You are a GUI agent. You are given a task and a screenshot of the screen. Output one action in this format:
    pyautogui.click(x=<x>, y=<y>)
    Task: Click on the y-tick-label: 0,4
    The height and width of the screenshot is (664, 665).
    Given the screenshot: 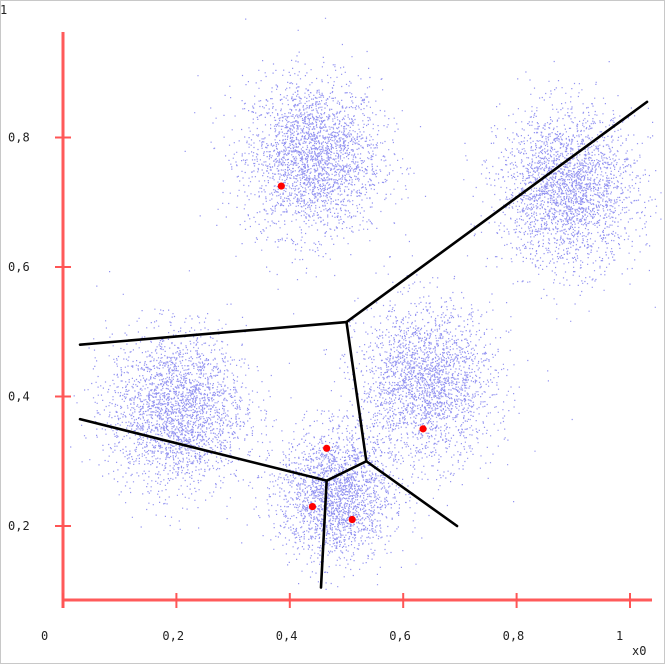 What is the action you would take?
    pyautogui.click(x=19, y=397)
    